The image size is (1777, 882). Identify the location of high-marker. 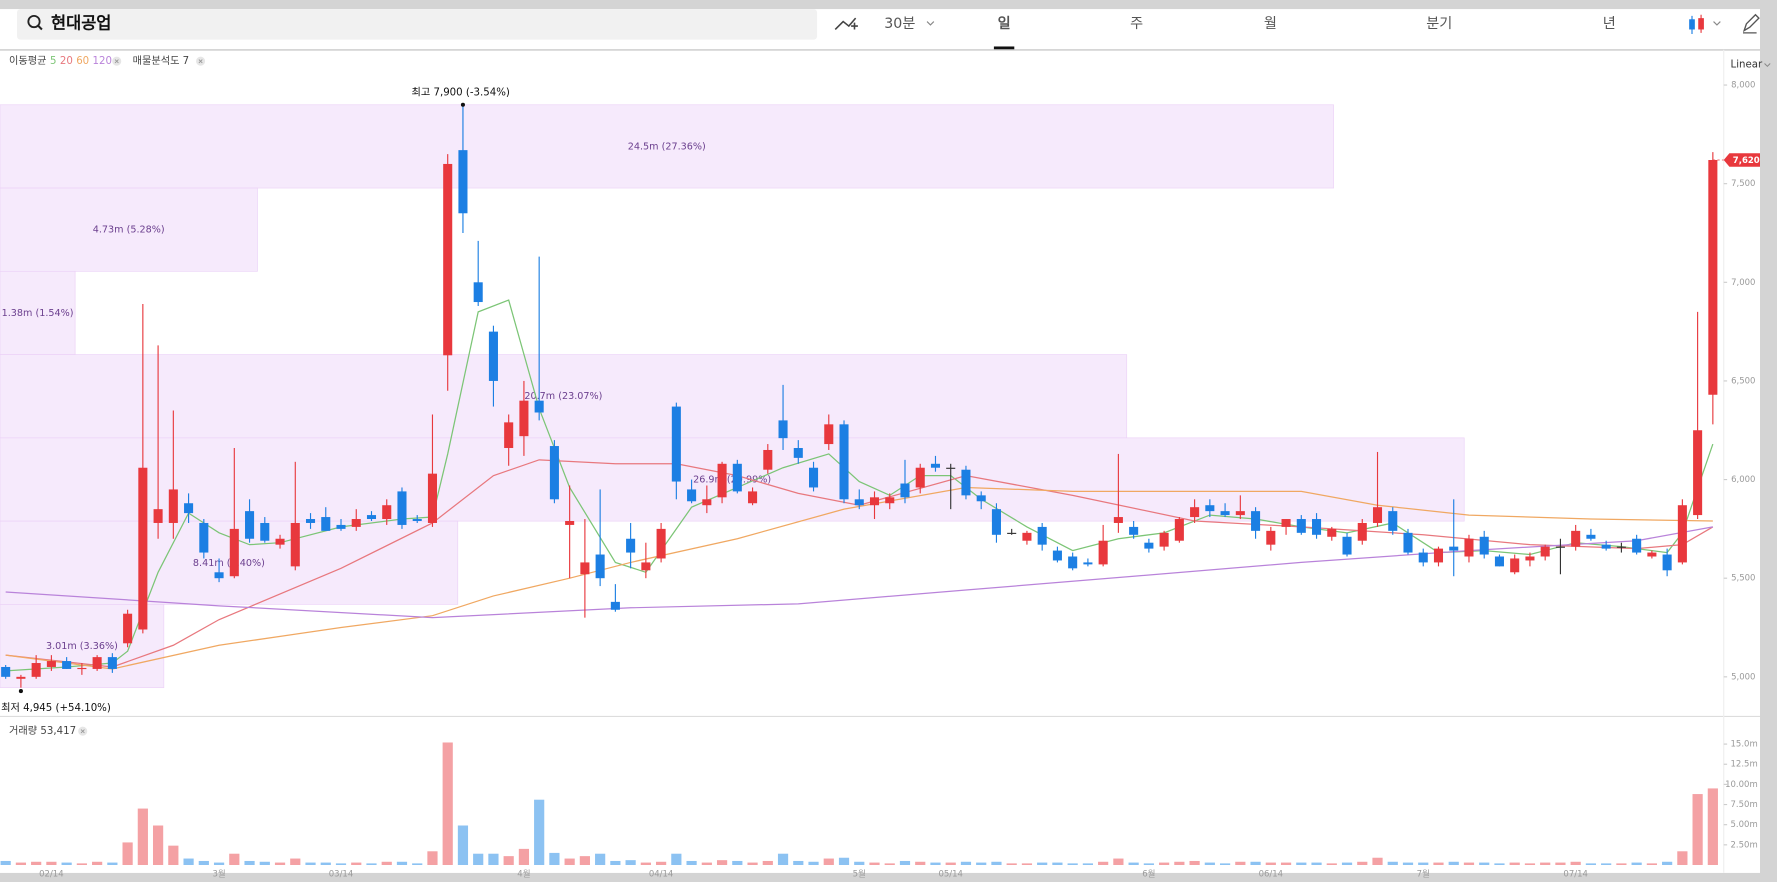
(462, 104).